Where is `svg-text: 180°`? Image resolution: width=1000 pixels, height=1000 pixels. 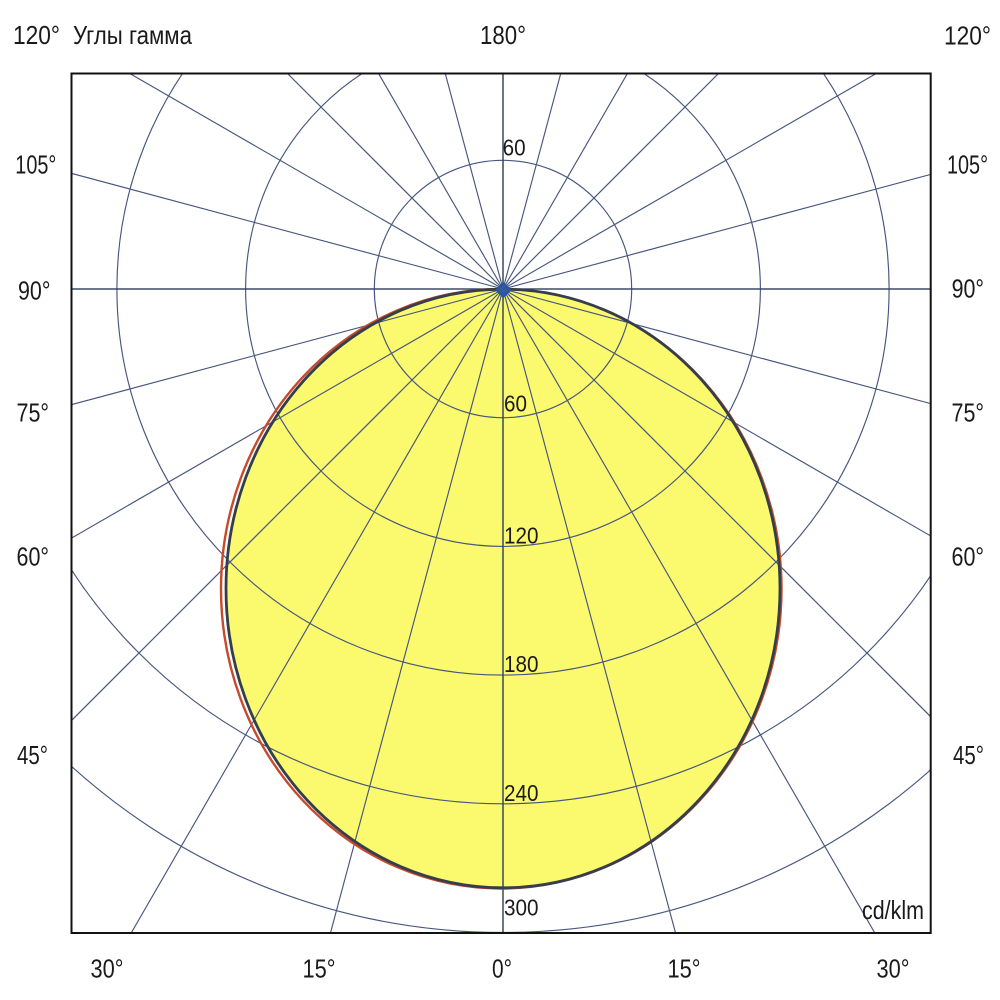 svg-text: 180° is located at coordinates (503, 35).